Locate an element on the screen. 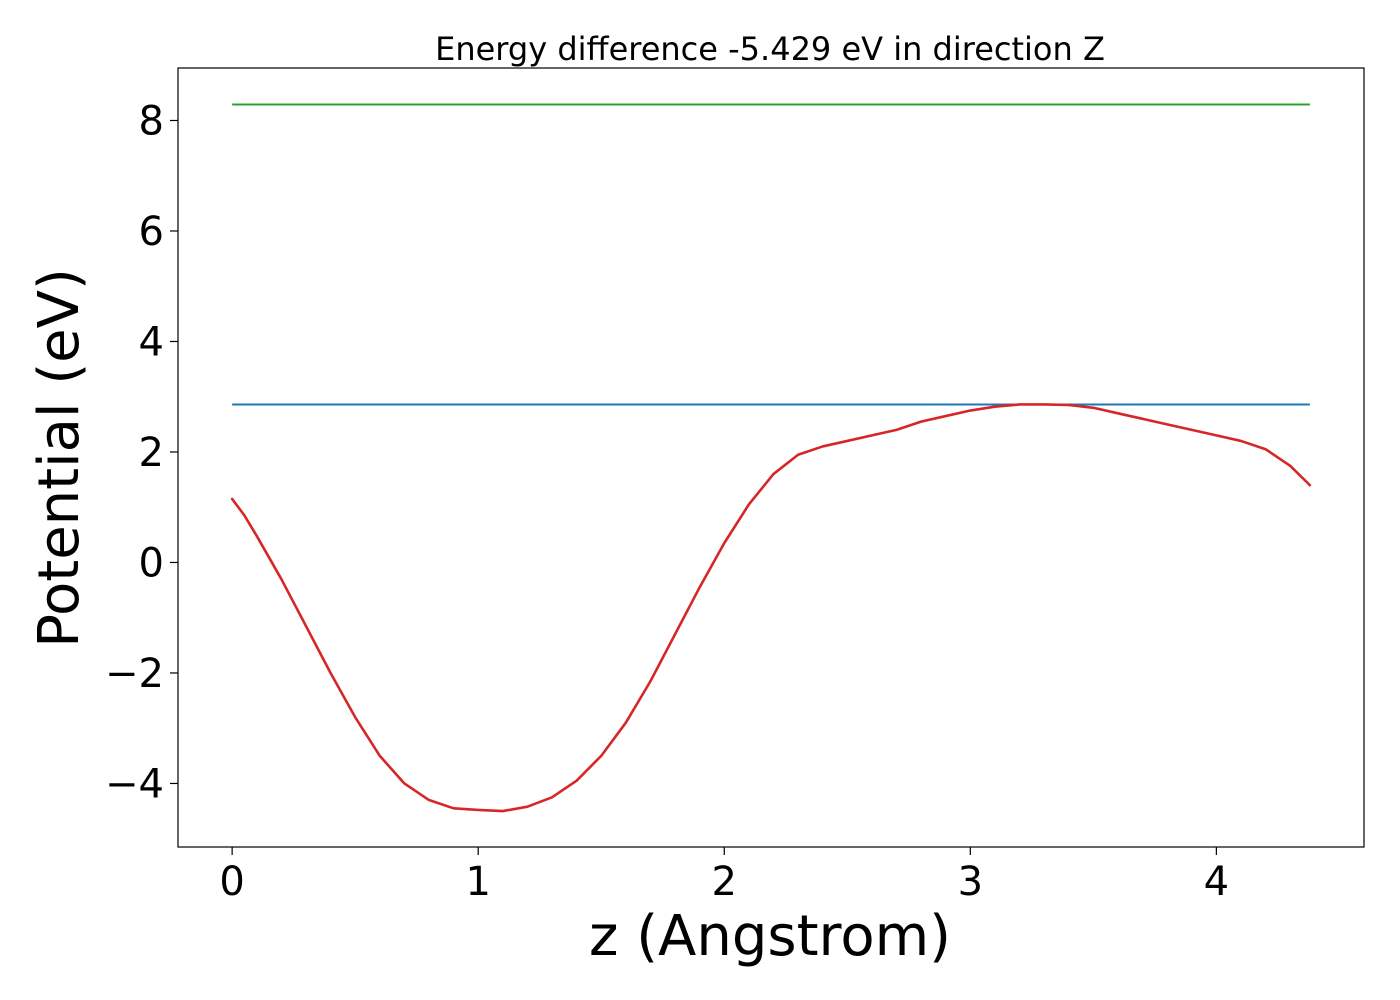 This screenshot has width=1400, height=1000. y-axis: −4 −2 0 2 4 6 8 is located at coordinates (141, 452).